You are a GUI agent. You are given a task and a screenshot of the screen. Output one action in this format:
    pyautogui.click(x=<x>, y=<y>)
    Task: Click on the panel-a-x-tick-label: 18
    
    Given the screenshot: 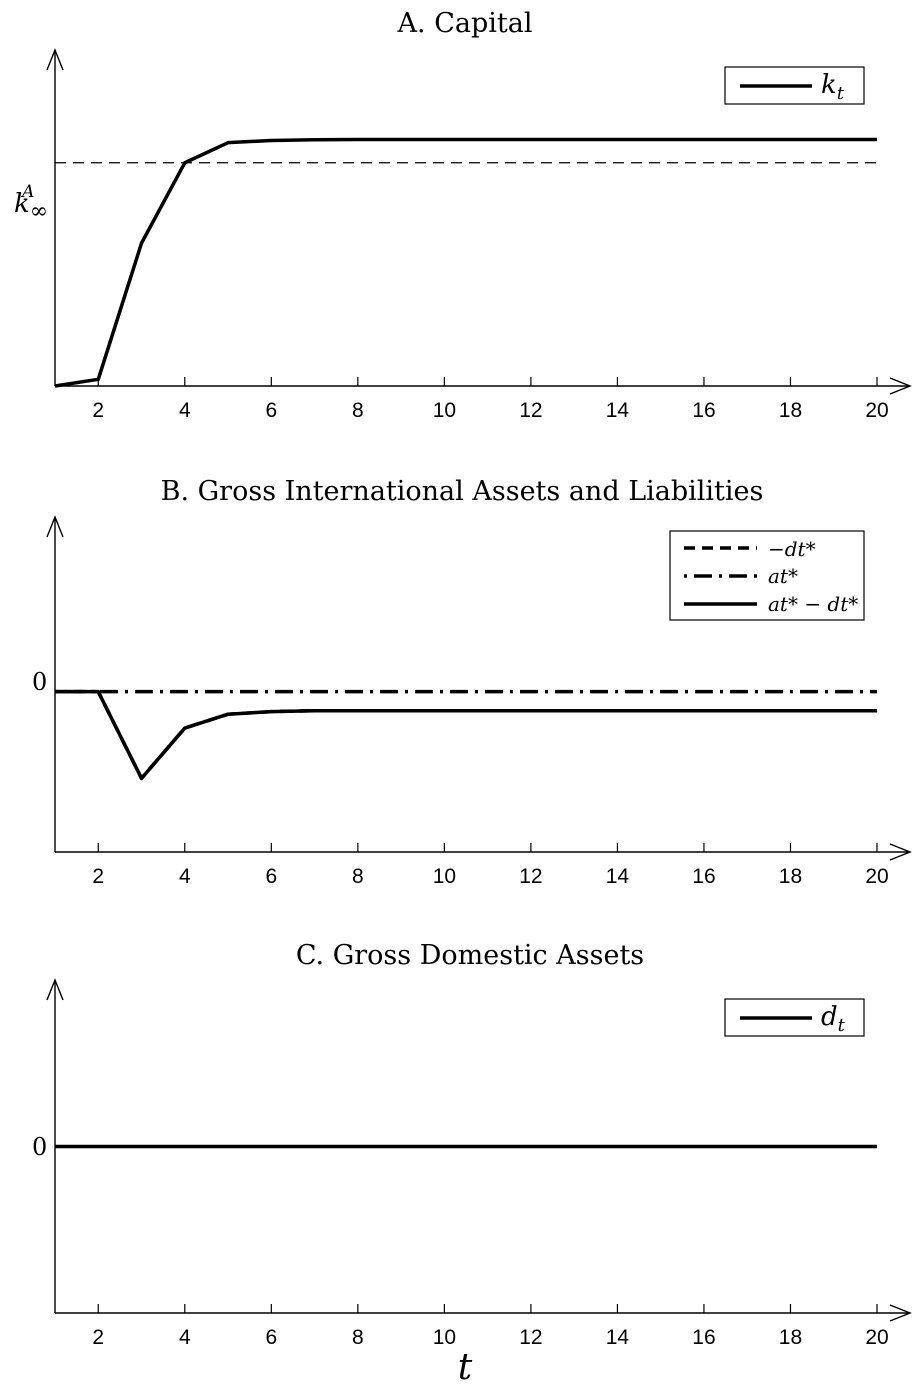 What is the action you would take?
    pyautogui.click(x=790, y=410)
    